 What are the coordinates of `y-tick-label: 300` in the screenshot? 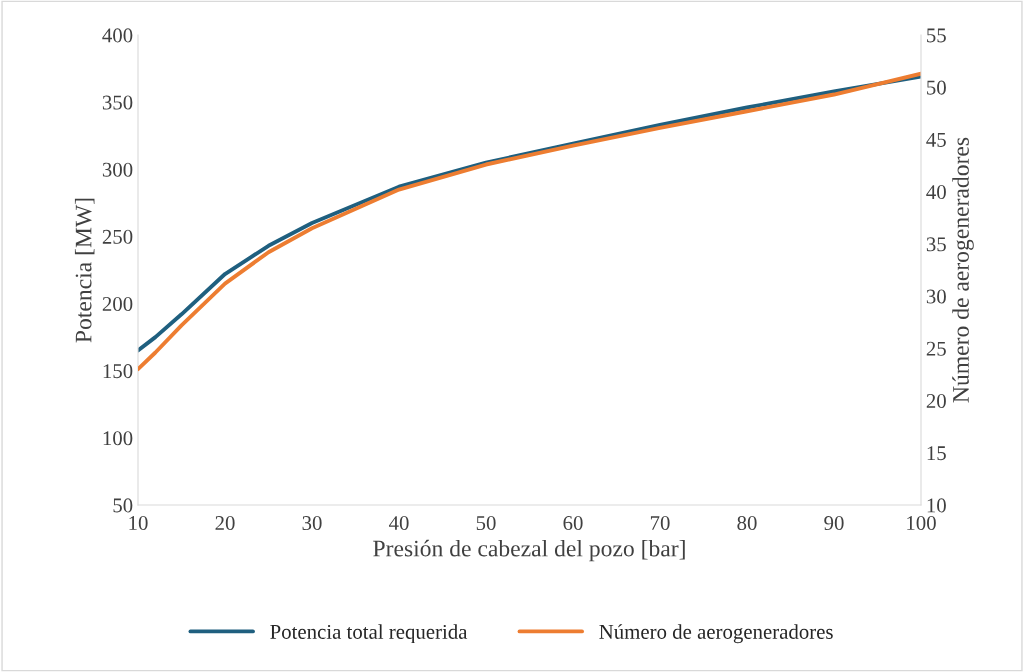 It's located at (117, 169).